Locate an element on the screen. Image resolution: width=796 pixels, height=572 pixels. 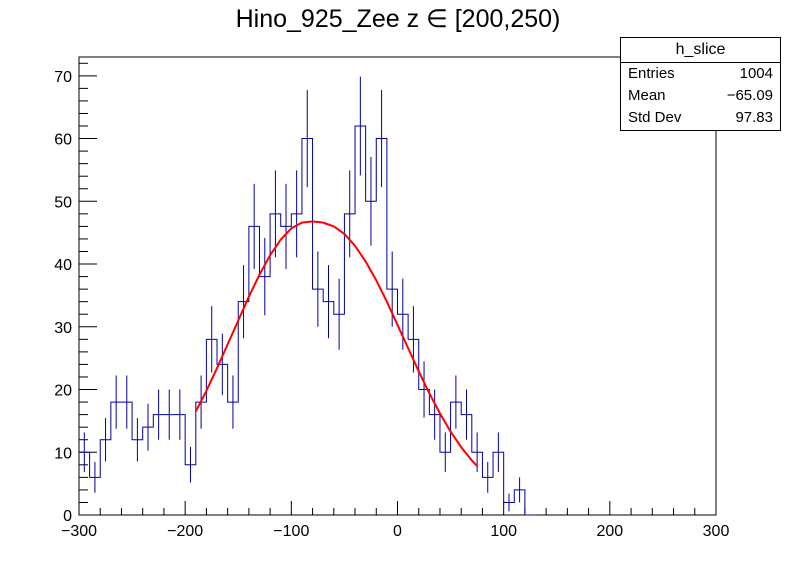
x-tick-label: 0 is located at coordinates (397, 531).